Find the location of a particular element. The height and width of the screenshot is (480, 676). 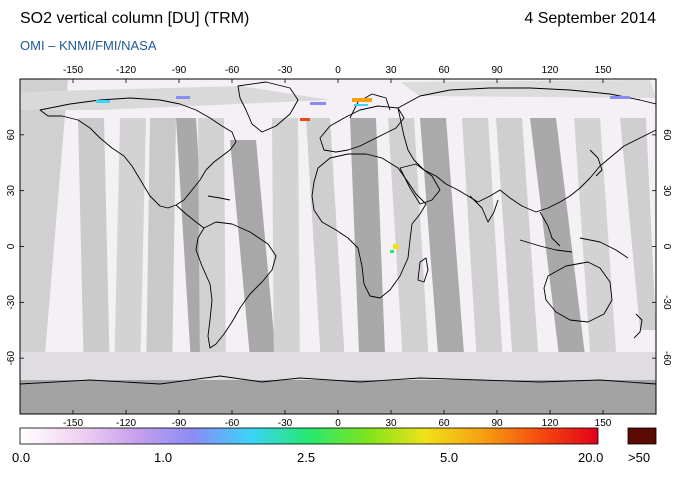

colorbar-label-0: 0.0 is located at coordinates (21, 457).